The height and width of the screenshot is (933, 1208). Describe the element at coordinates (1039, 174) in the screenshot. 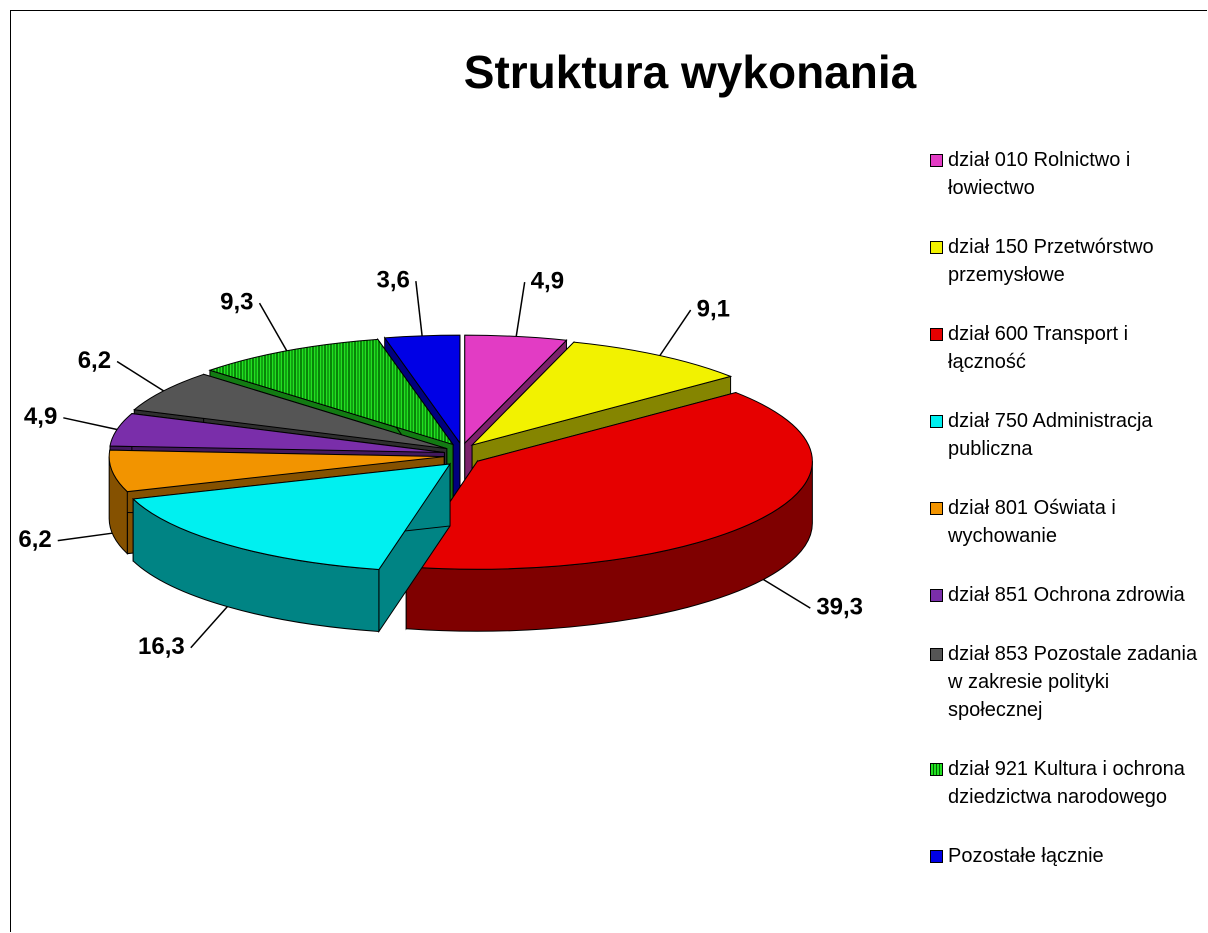

I see `legend-label: dział 010 Rolnictwo i łowiectwo` at that location.